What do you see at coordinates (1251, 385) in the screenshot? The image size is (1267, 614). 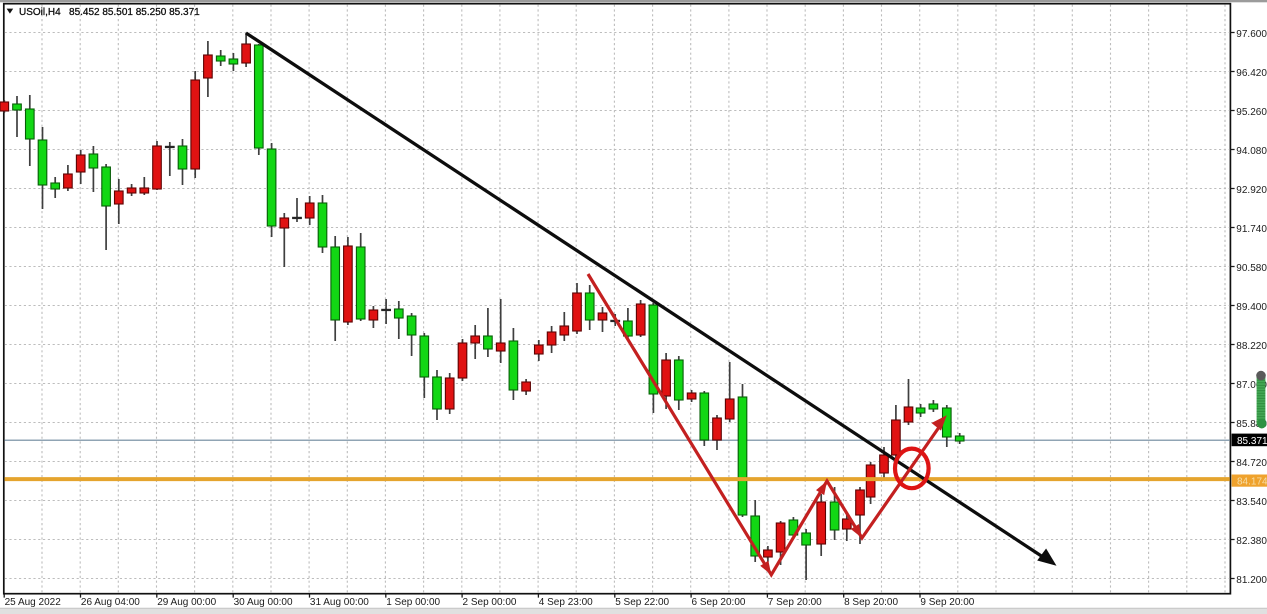 I see `svg-text: 87.060` at bounding box center [1251, 385].